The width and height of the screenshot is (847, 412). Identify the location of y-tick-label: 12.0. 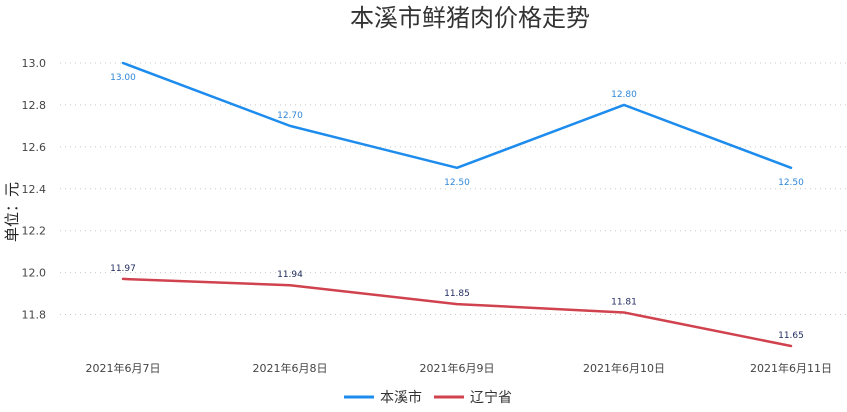
(34, 273).